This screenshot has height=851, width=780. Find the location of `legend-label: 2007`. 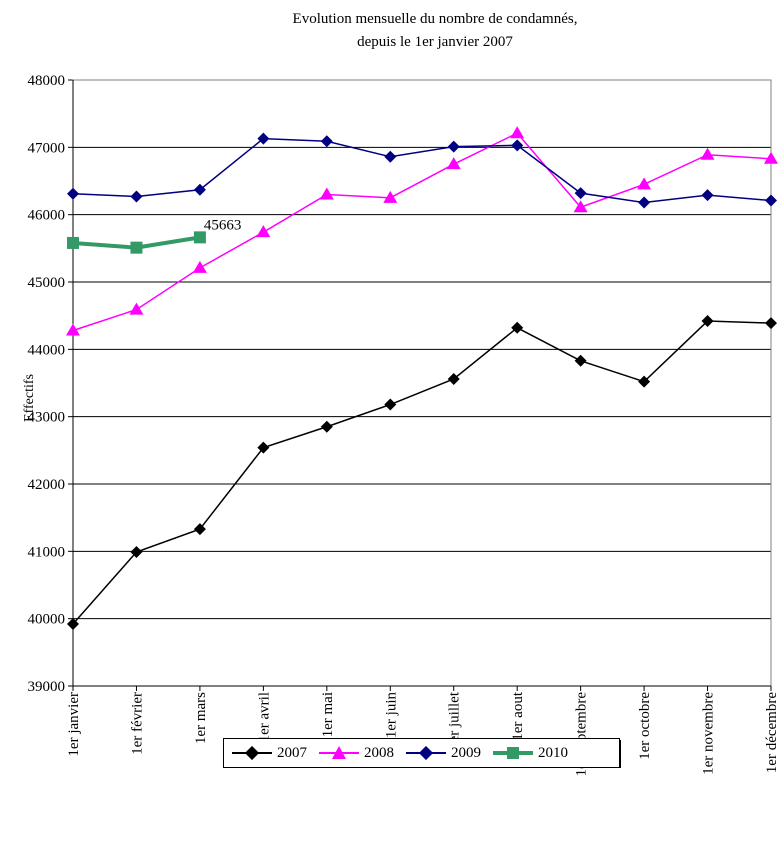

legend-label: 2007 is located at coordinates (292, 752).